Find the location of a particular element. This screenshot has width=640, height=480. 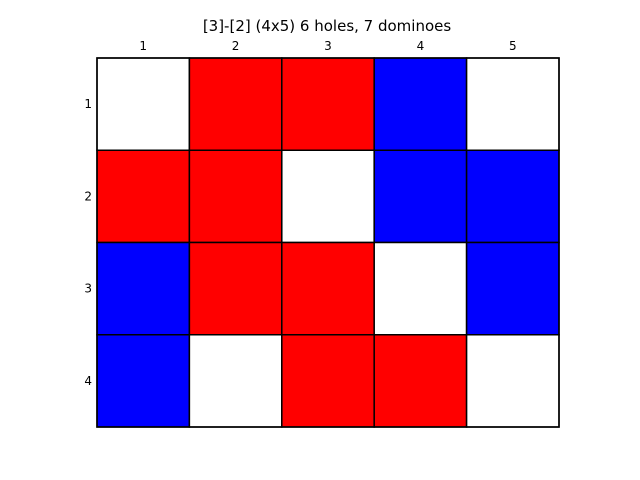

column-labels: 1 2 3 4 5 is located at coordinates (327, 46).